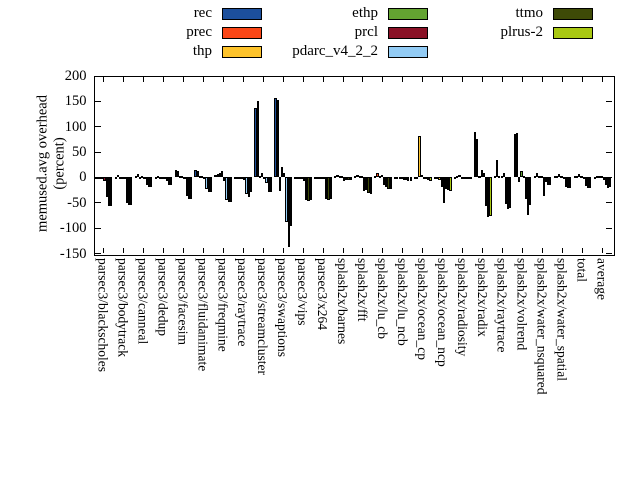 This screenshot has height=480, width=640. Describe the element at coordinates (408, 14) in the screenshot. I see `legend-swatch-ethp` at that location.